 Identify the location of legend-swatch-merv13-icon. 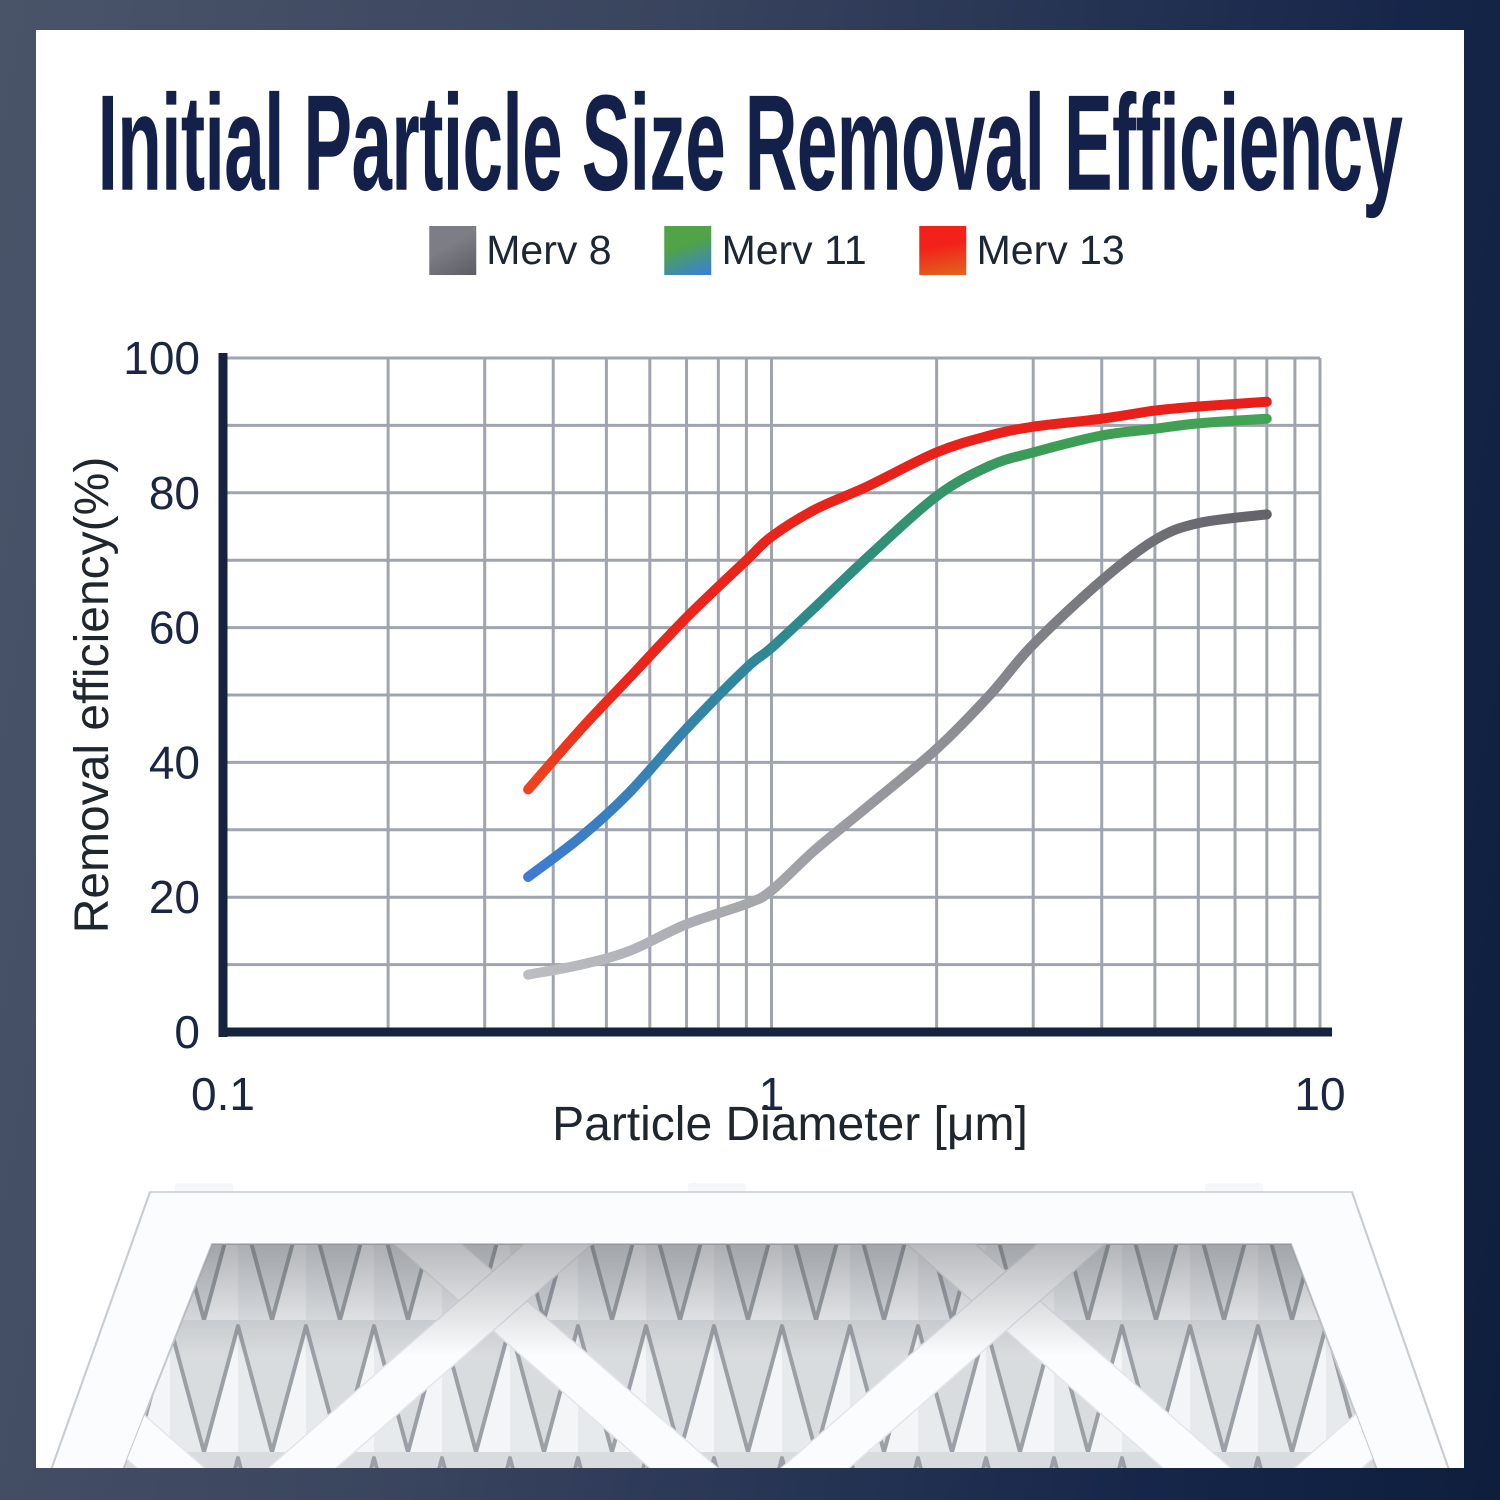
(943, 250).